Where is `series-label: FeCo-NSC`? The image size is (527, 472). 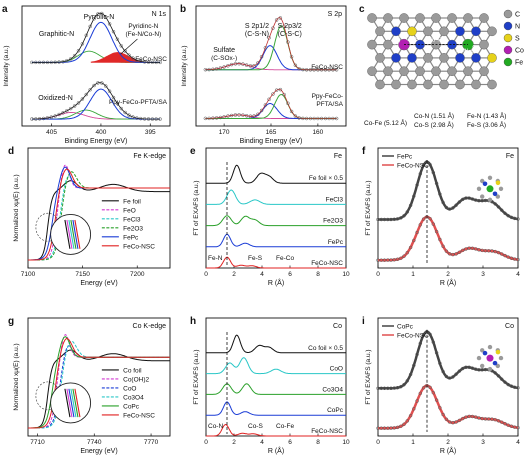
series-label: FeCo-NSC is located at coordinates (327, 67).